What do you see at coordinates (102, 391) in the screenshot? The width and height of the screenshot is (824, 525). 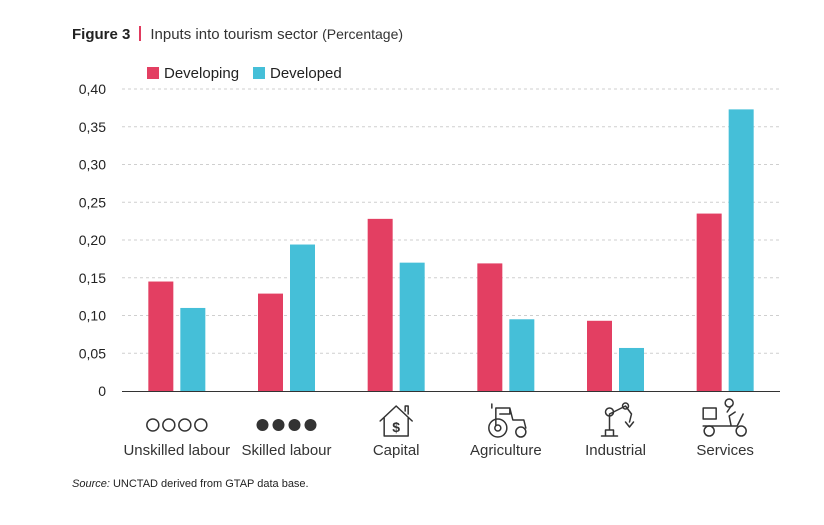 I see `y-tick-label: 0` at bounding box center [102, 391].